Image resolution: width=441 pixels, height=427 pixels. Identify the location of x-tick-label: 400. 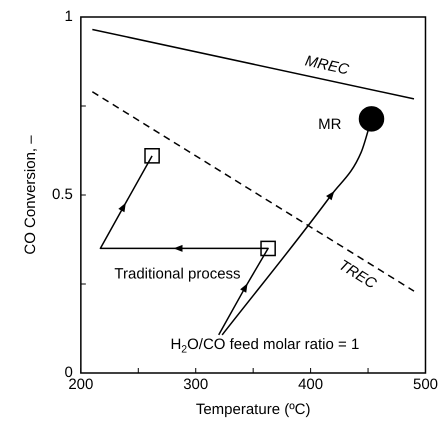
(311, 385).